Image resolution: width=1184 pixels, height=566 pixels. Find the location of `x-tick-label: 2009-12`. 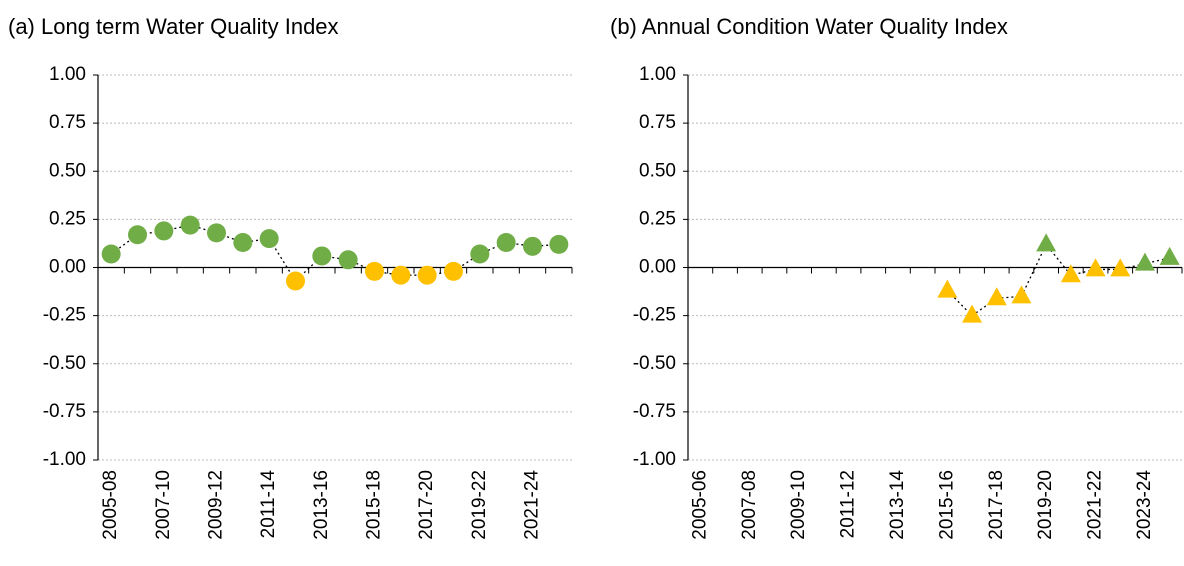

x-tick-label: 2009-12 is located at coordinates (216, 505).